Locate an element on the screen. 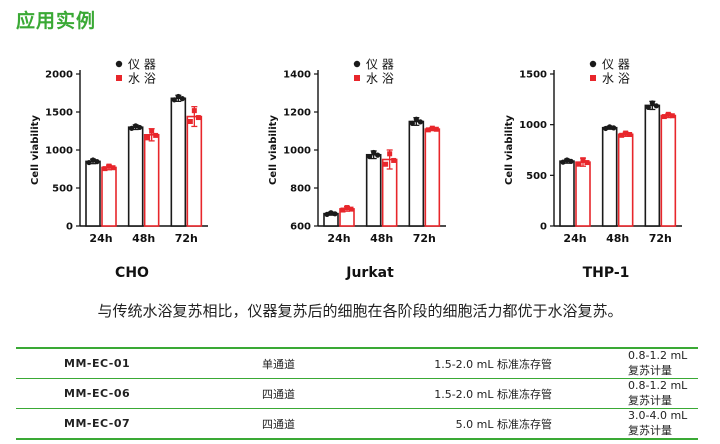 Image resolution: width=720 pixels, height=444 pixels. y-tick-label: 2000 is located at coordinates (59, 75).